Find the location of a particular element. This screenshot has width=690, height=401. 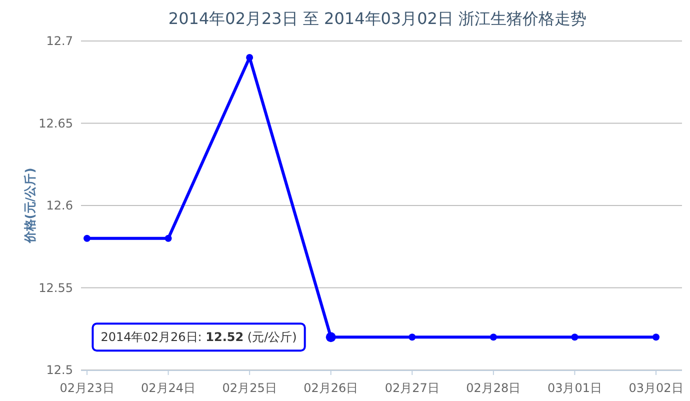

annotation: 2014年02月26日: 12.52 (元/公斤) is located at coordinates (198, 337).